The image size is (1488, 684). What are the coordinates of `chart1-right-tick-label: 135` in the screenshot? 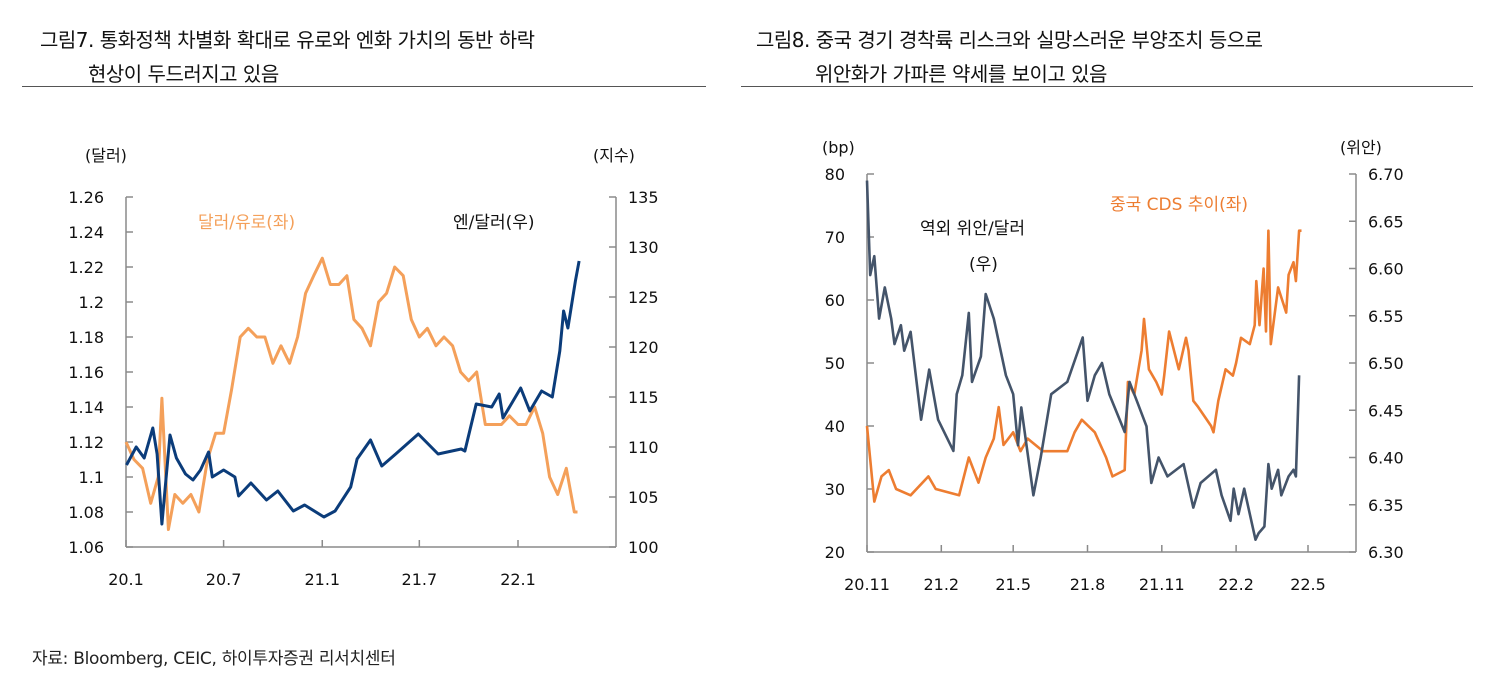 It's located at (643, 197).